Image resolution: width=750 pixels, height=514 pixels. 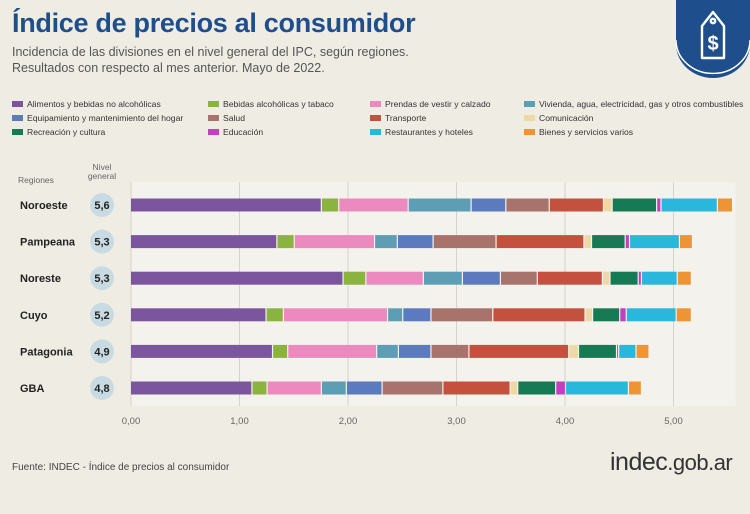 I want to click on x-tick-label: 4,00, so click(x=565, y=421).